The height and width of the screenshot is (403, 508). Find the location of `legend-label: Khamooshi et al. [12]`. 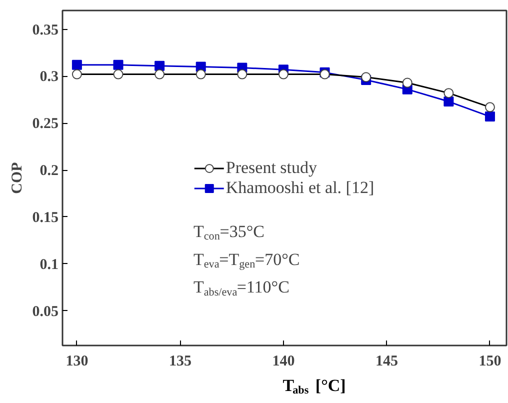

legend-label: Khamooshi et al. [12] is located at coordinates (300, 188).